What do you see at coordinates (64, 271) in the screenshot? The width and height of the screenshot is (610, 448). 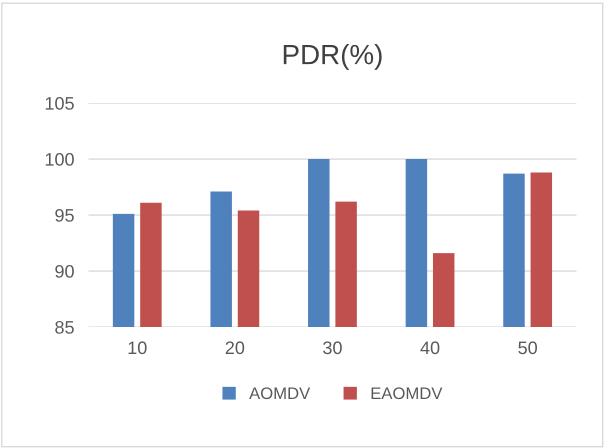 I see `y-tick-label: 90` at bounding box center [64, 271].